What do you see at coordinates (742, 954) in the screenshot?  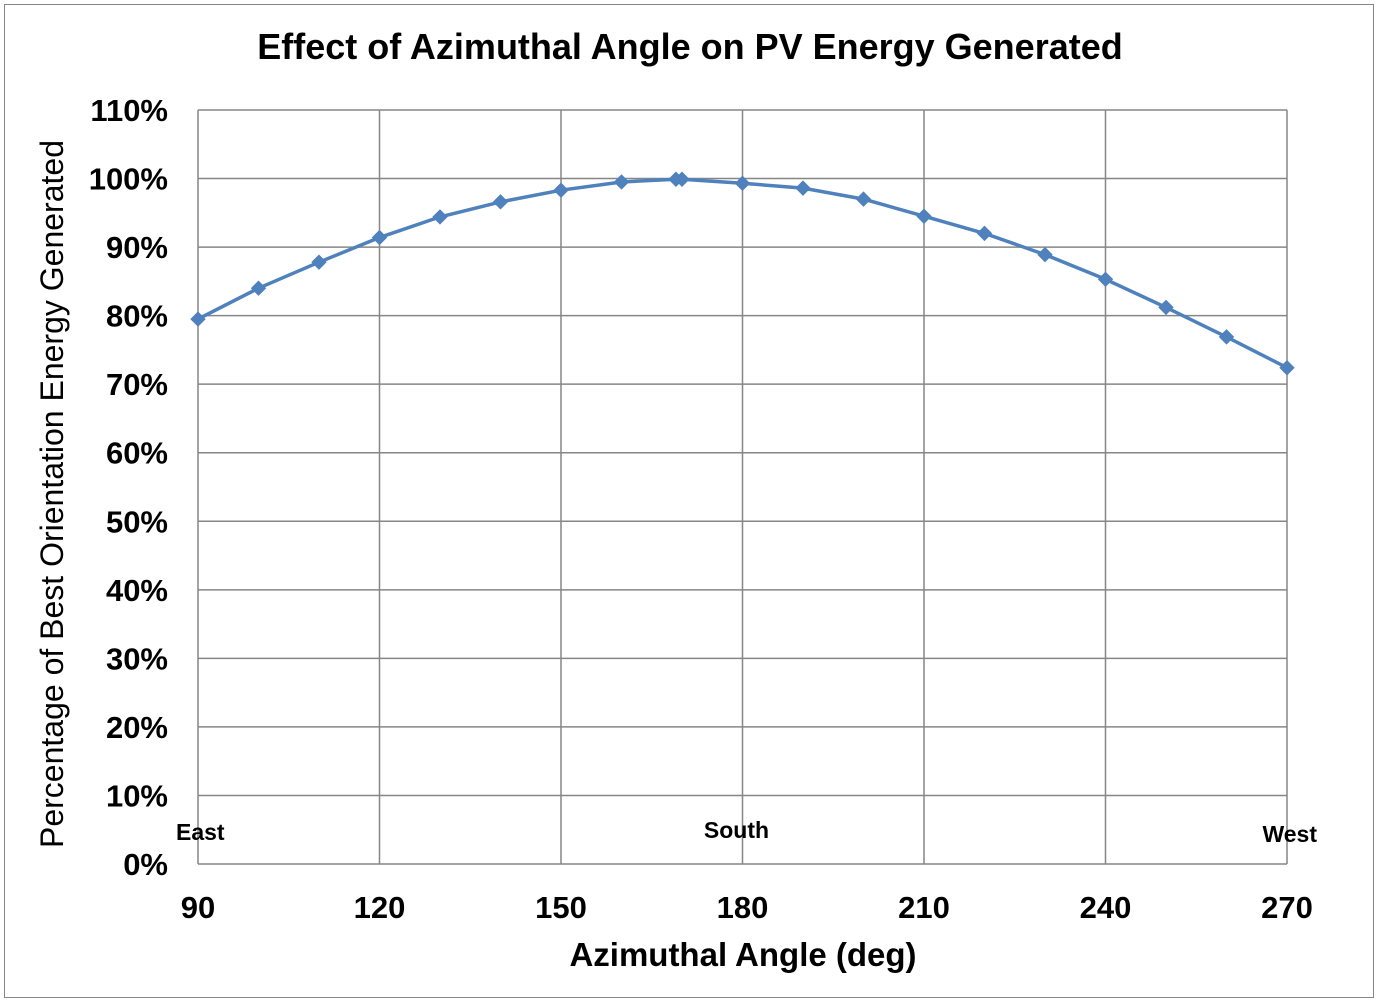 I see `x-axis-title: Azimuthal Angle (deg)` at bounding box center [742, 954].